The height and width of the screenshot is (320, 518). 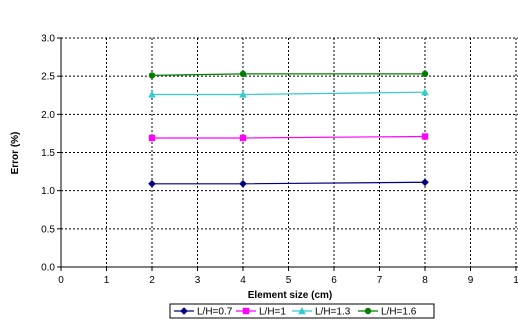 I want to click on x-tick-label: 8, so click(x=425, y=280).